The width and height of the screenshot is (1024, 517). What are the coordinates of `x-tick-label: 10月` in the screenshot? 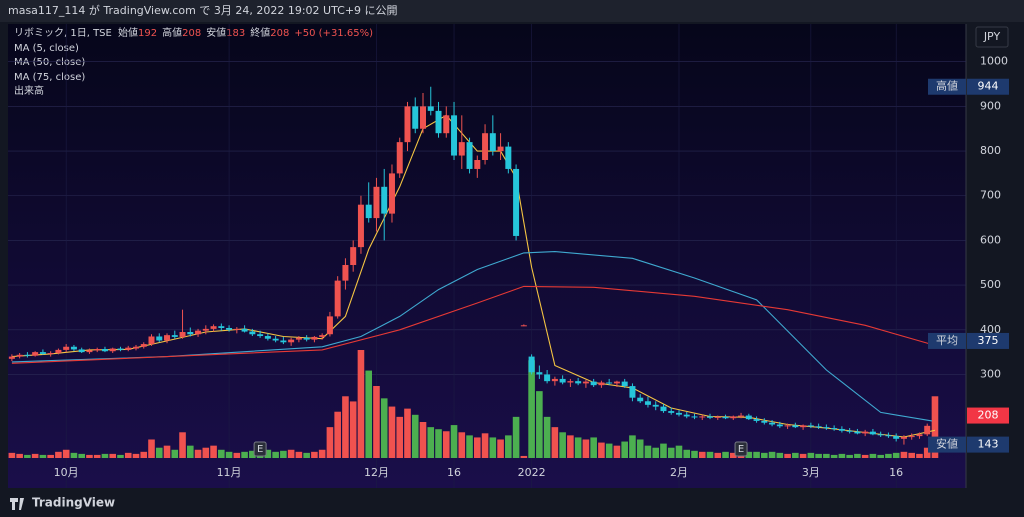 It's located at (66, 472).